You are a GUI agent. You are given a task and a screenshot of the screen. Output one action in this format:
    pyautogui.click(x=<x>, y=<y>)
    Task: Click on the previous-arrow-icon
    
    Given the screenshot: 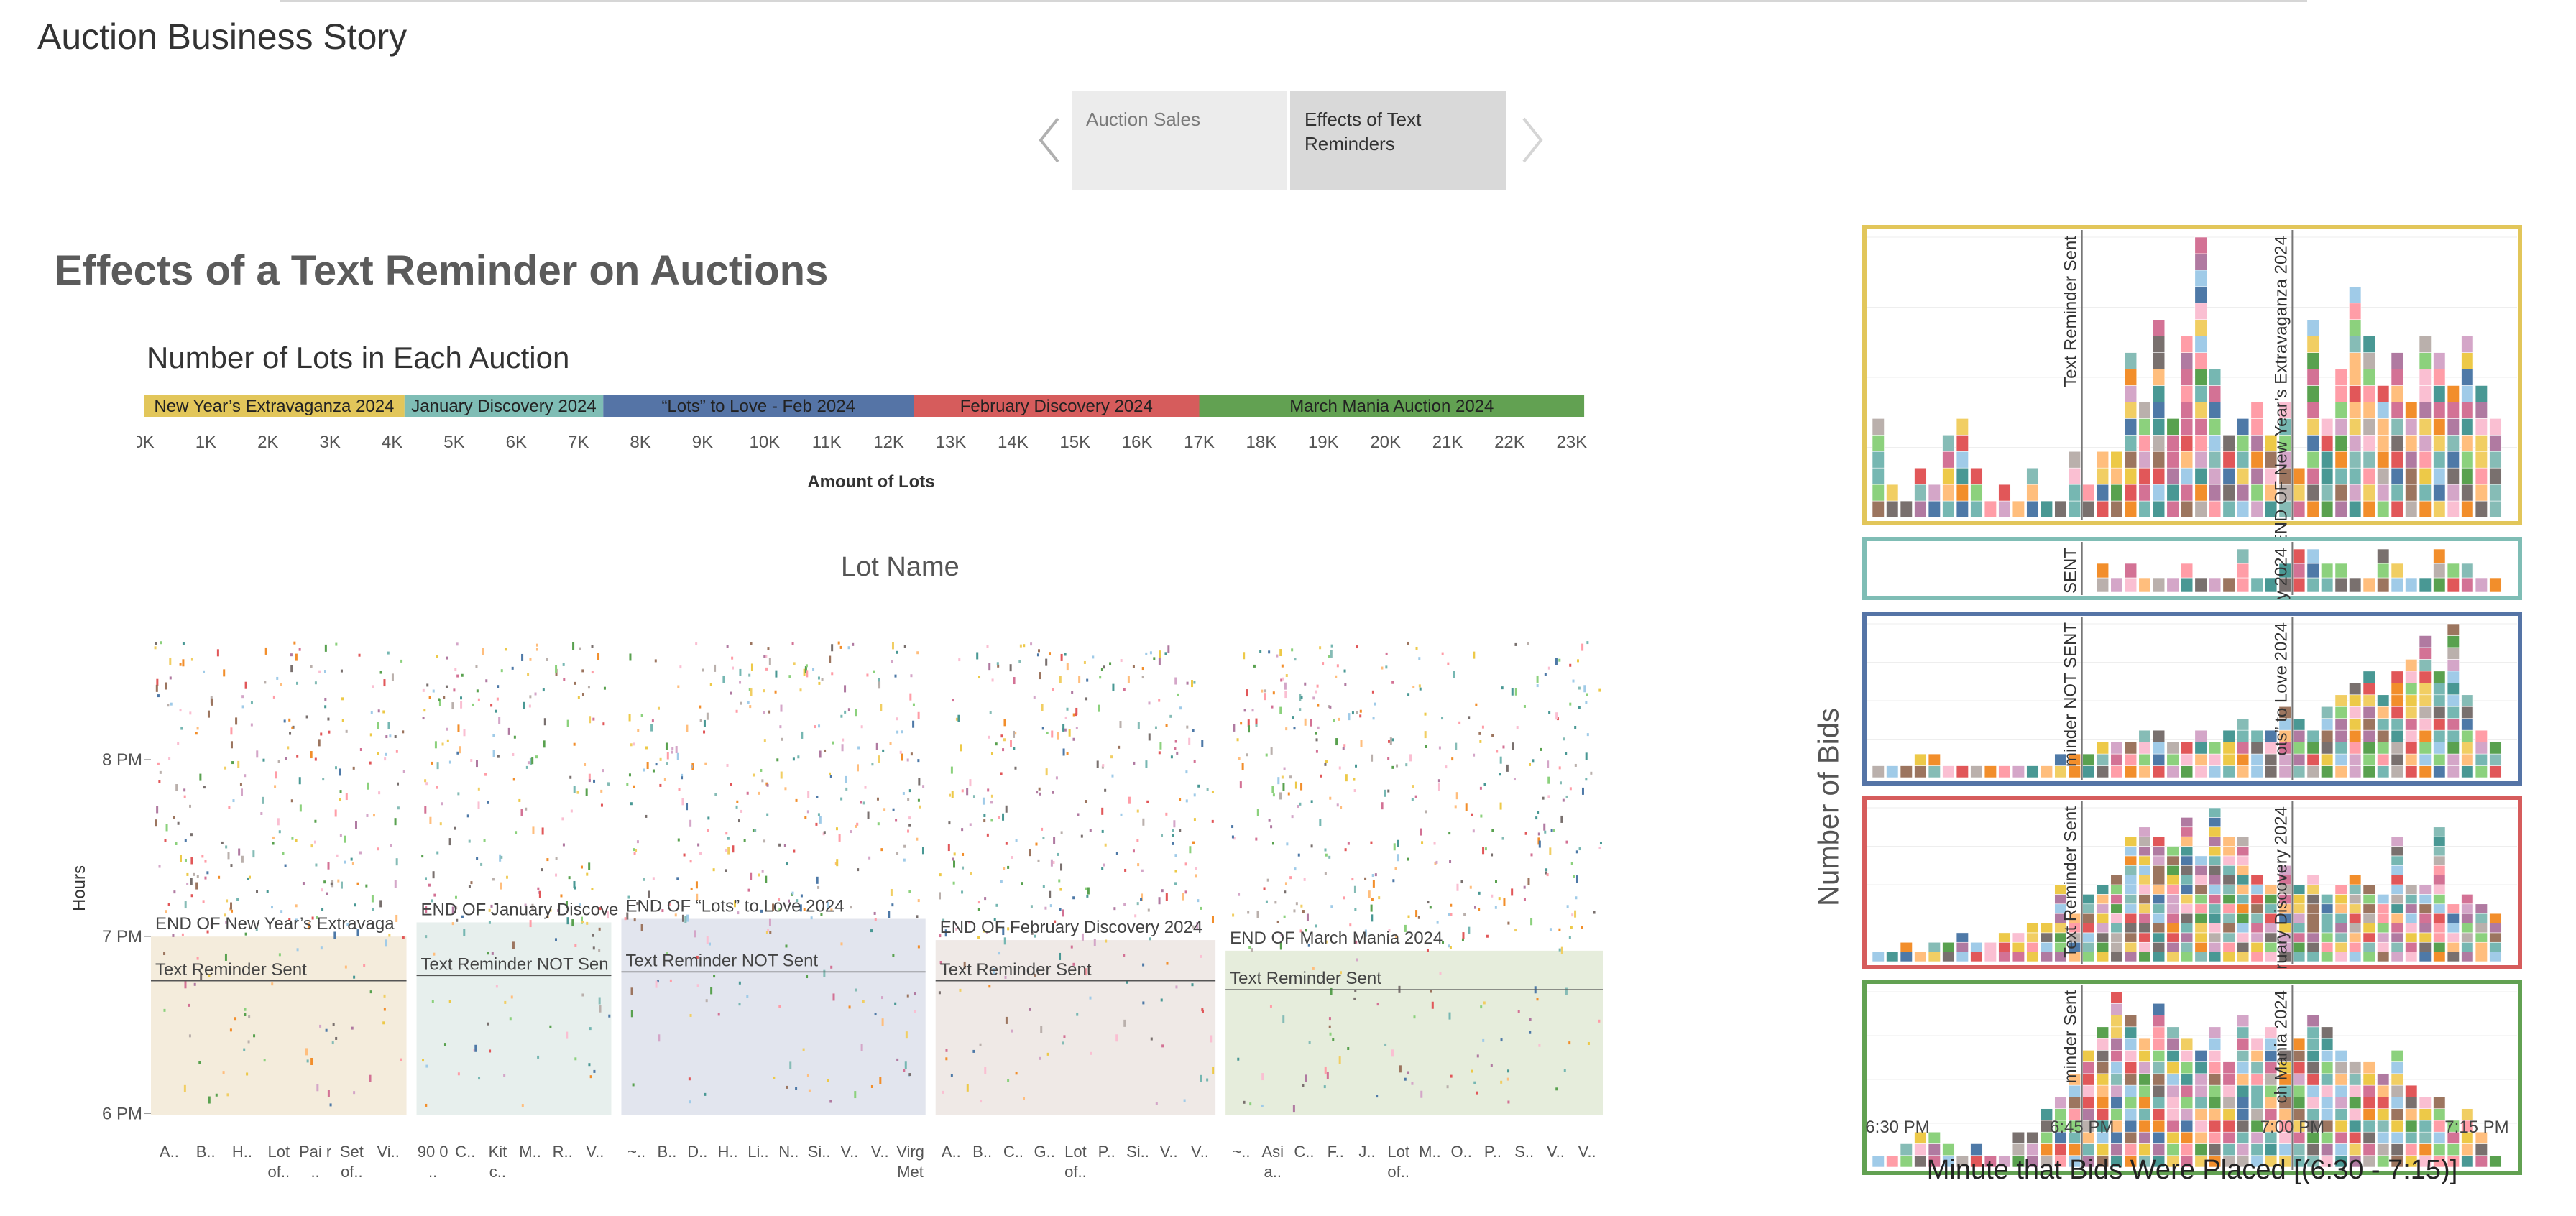 What is the action you would take?
    pyautogui.click(x=1049, y=140)
    